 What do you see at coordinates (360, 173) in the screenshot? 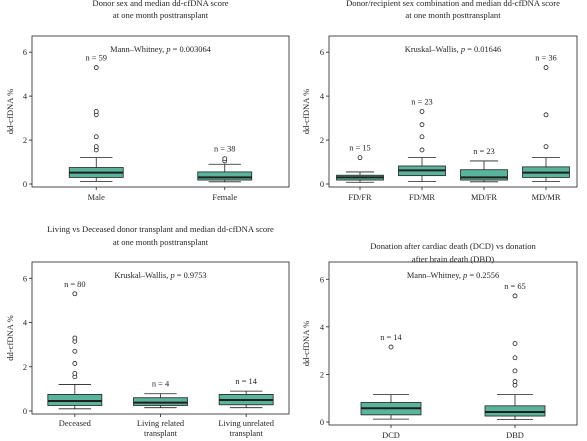
I see `box-group: n = 15 FD/FR` at bounding box center [360, 173].